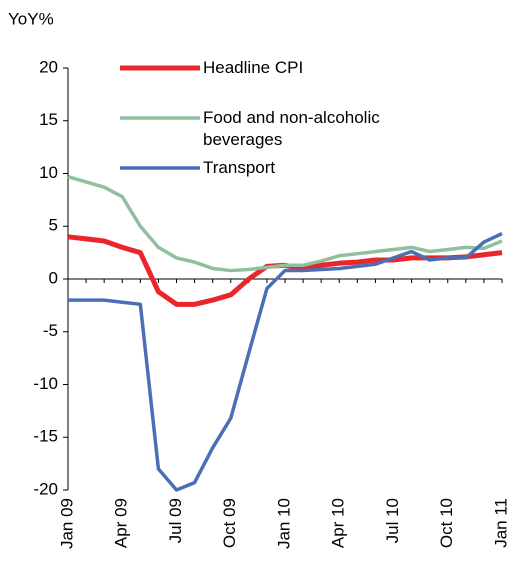 This screenshot has height=576, width=510. I want to click on y-tick-label: -15, so click(45, 436).